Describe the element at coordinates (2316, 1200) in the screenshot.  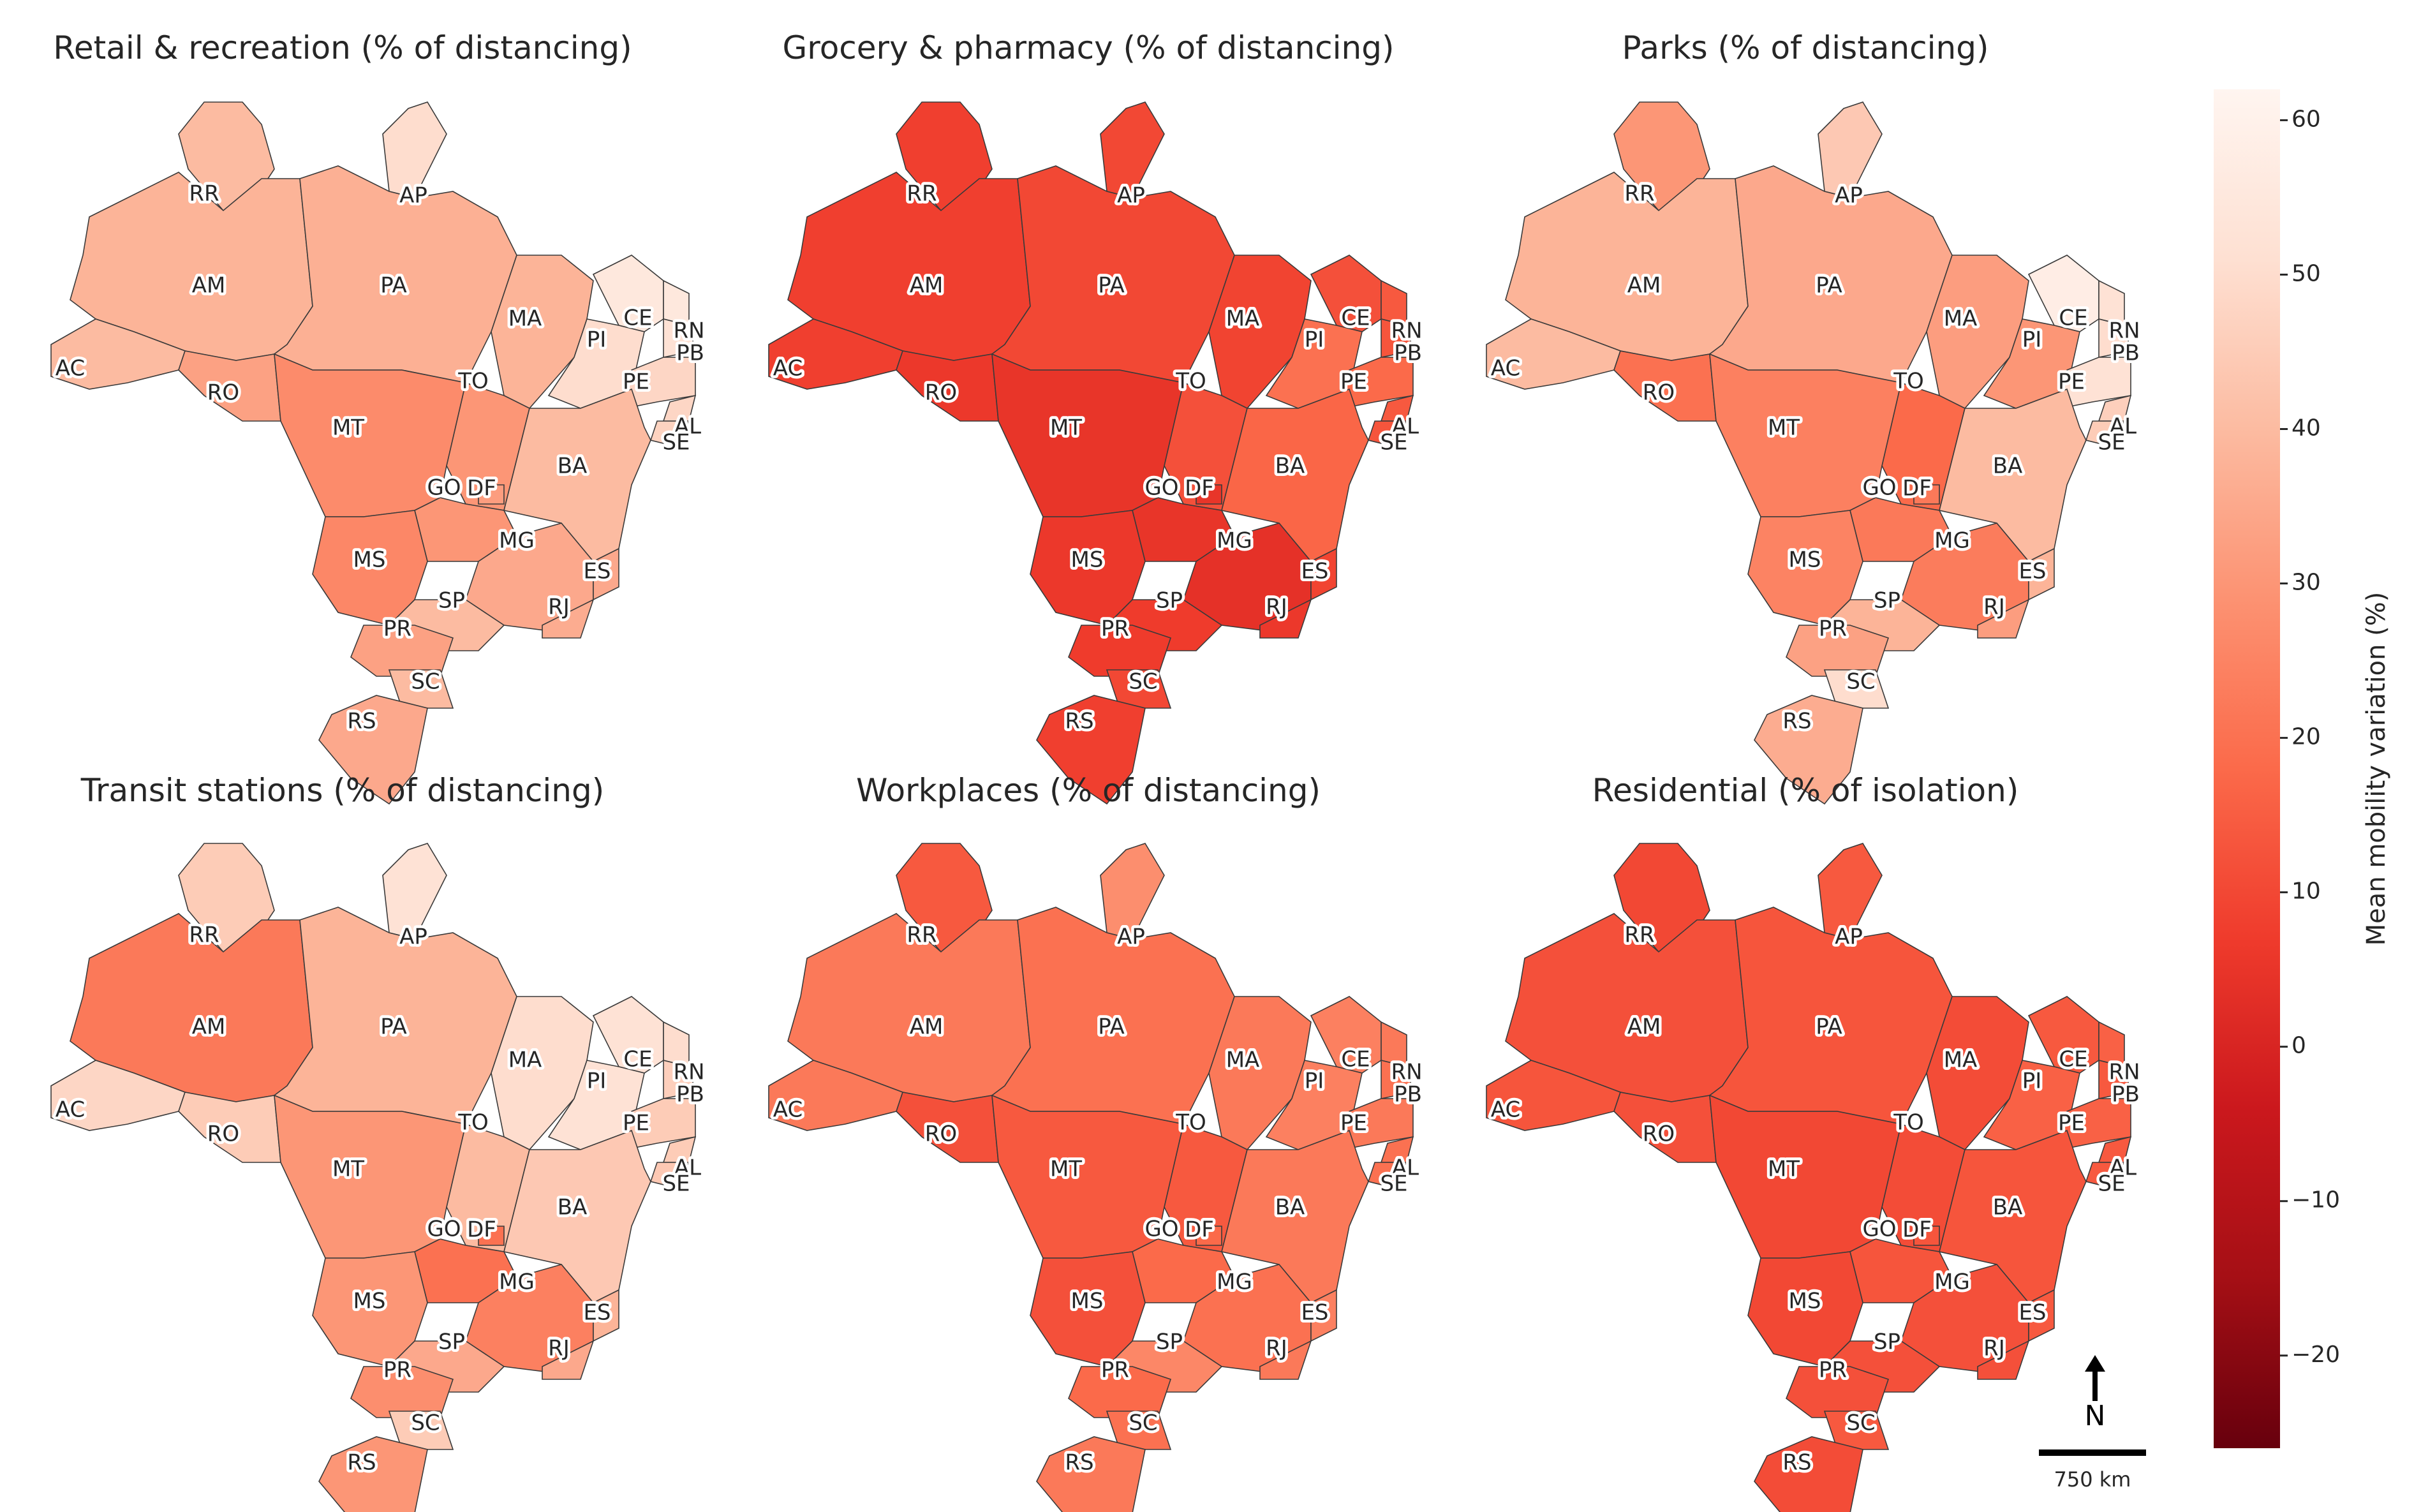
I see `colorbar-tick-label: −10` at that location.